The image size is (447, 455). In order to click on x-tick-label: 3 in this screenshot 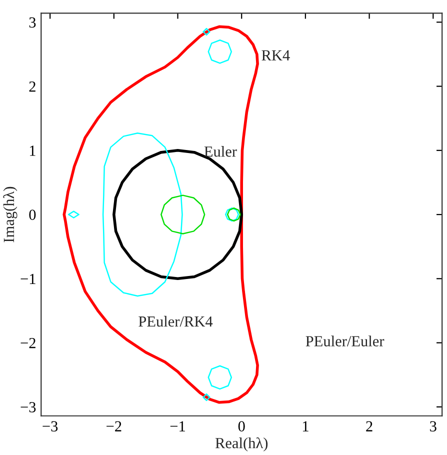, I will do `click(433, 426)`.